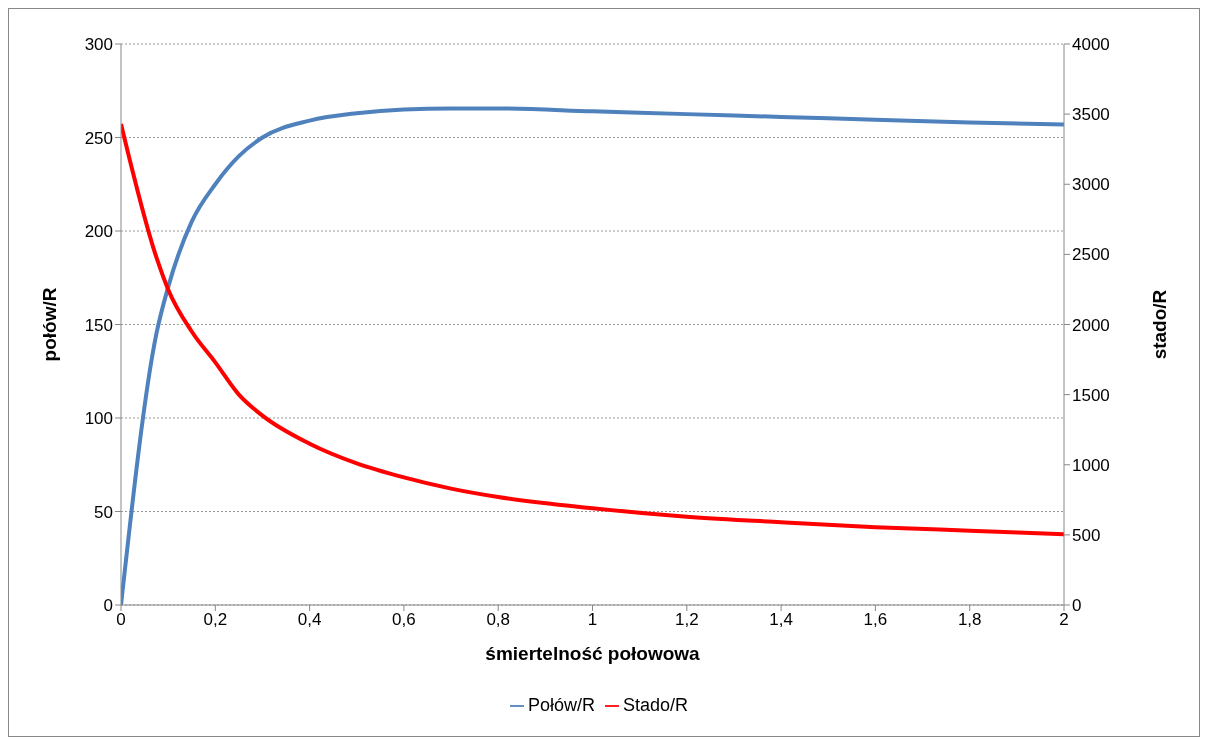  What do you see at coordinates (404, 620) in the screenshot?
I see `x-tick-label: 0,6` at bounding box center [404, 620].